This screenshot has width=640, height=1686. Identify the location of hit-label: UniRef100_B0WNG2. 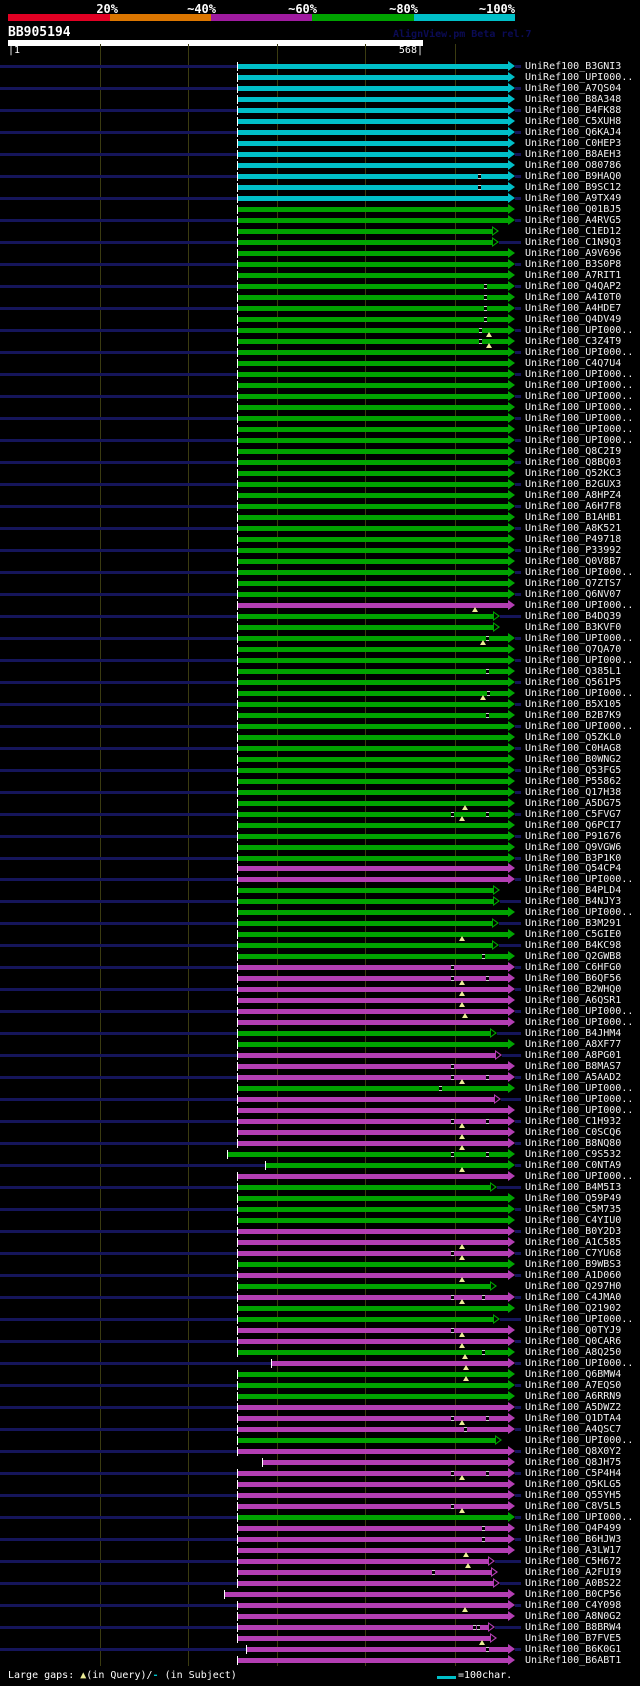
(573, 759).